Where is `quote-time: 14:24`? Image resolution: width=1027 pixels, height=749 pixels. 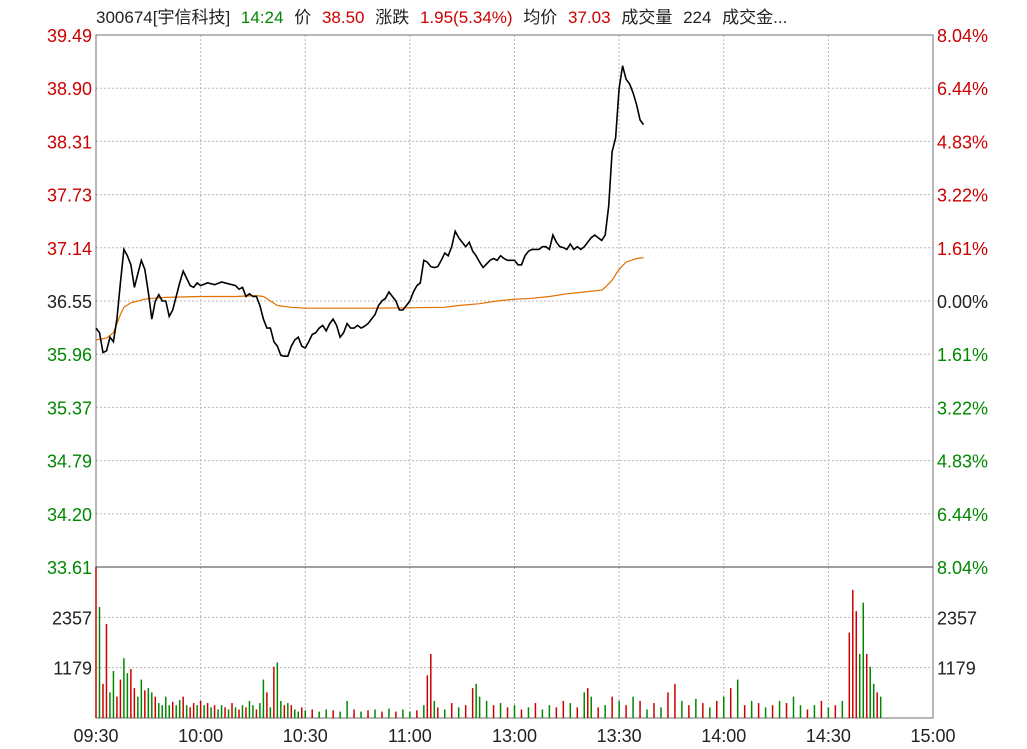
quote-time: 14:24 is located at coordinates (262, 17).